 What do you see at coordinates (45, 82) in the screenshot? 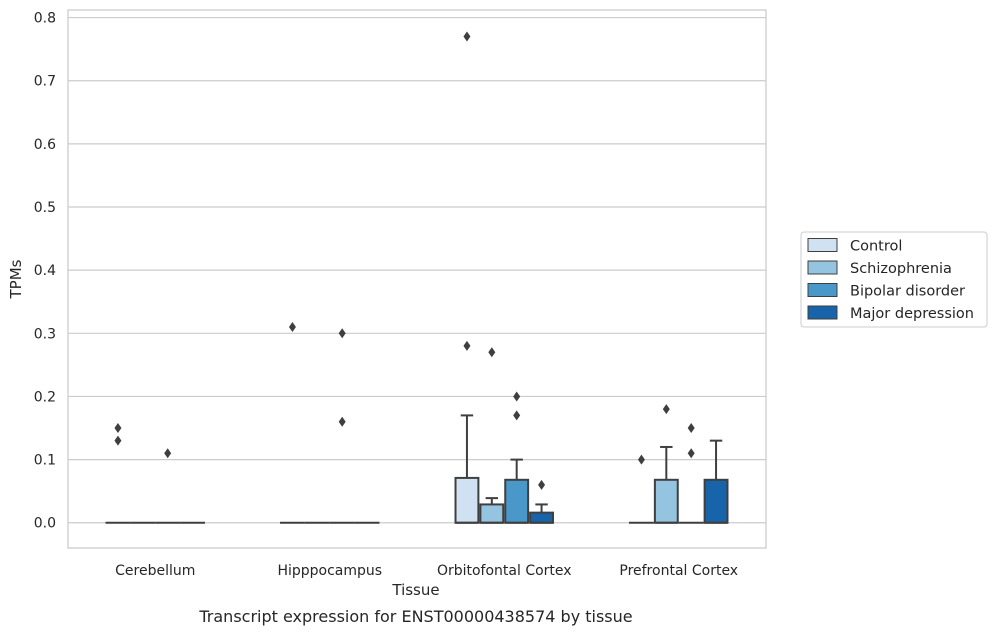
I see `y-tick-label: 0.7` at bounding box center [45, 82].